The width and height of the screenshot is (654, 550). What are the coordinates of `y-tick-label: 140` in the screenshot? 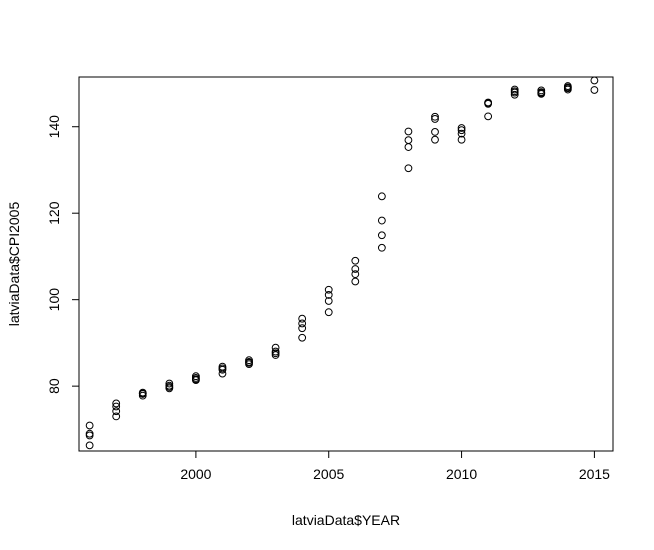 It's located at (54, 127).